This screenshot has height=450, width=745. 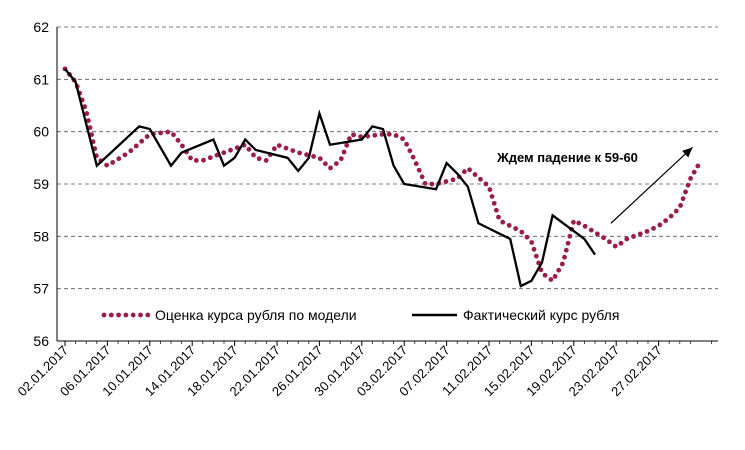 I want to click on y-tick-label: 61, so click(x=41, y=79).